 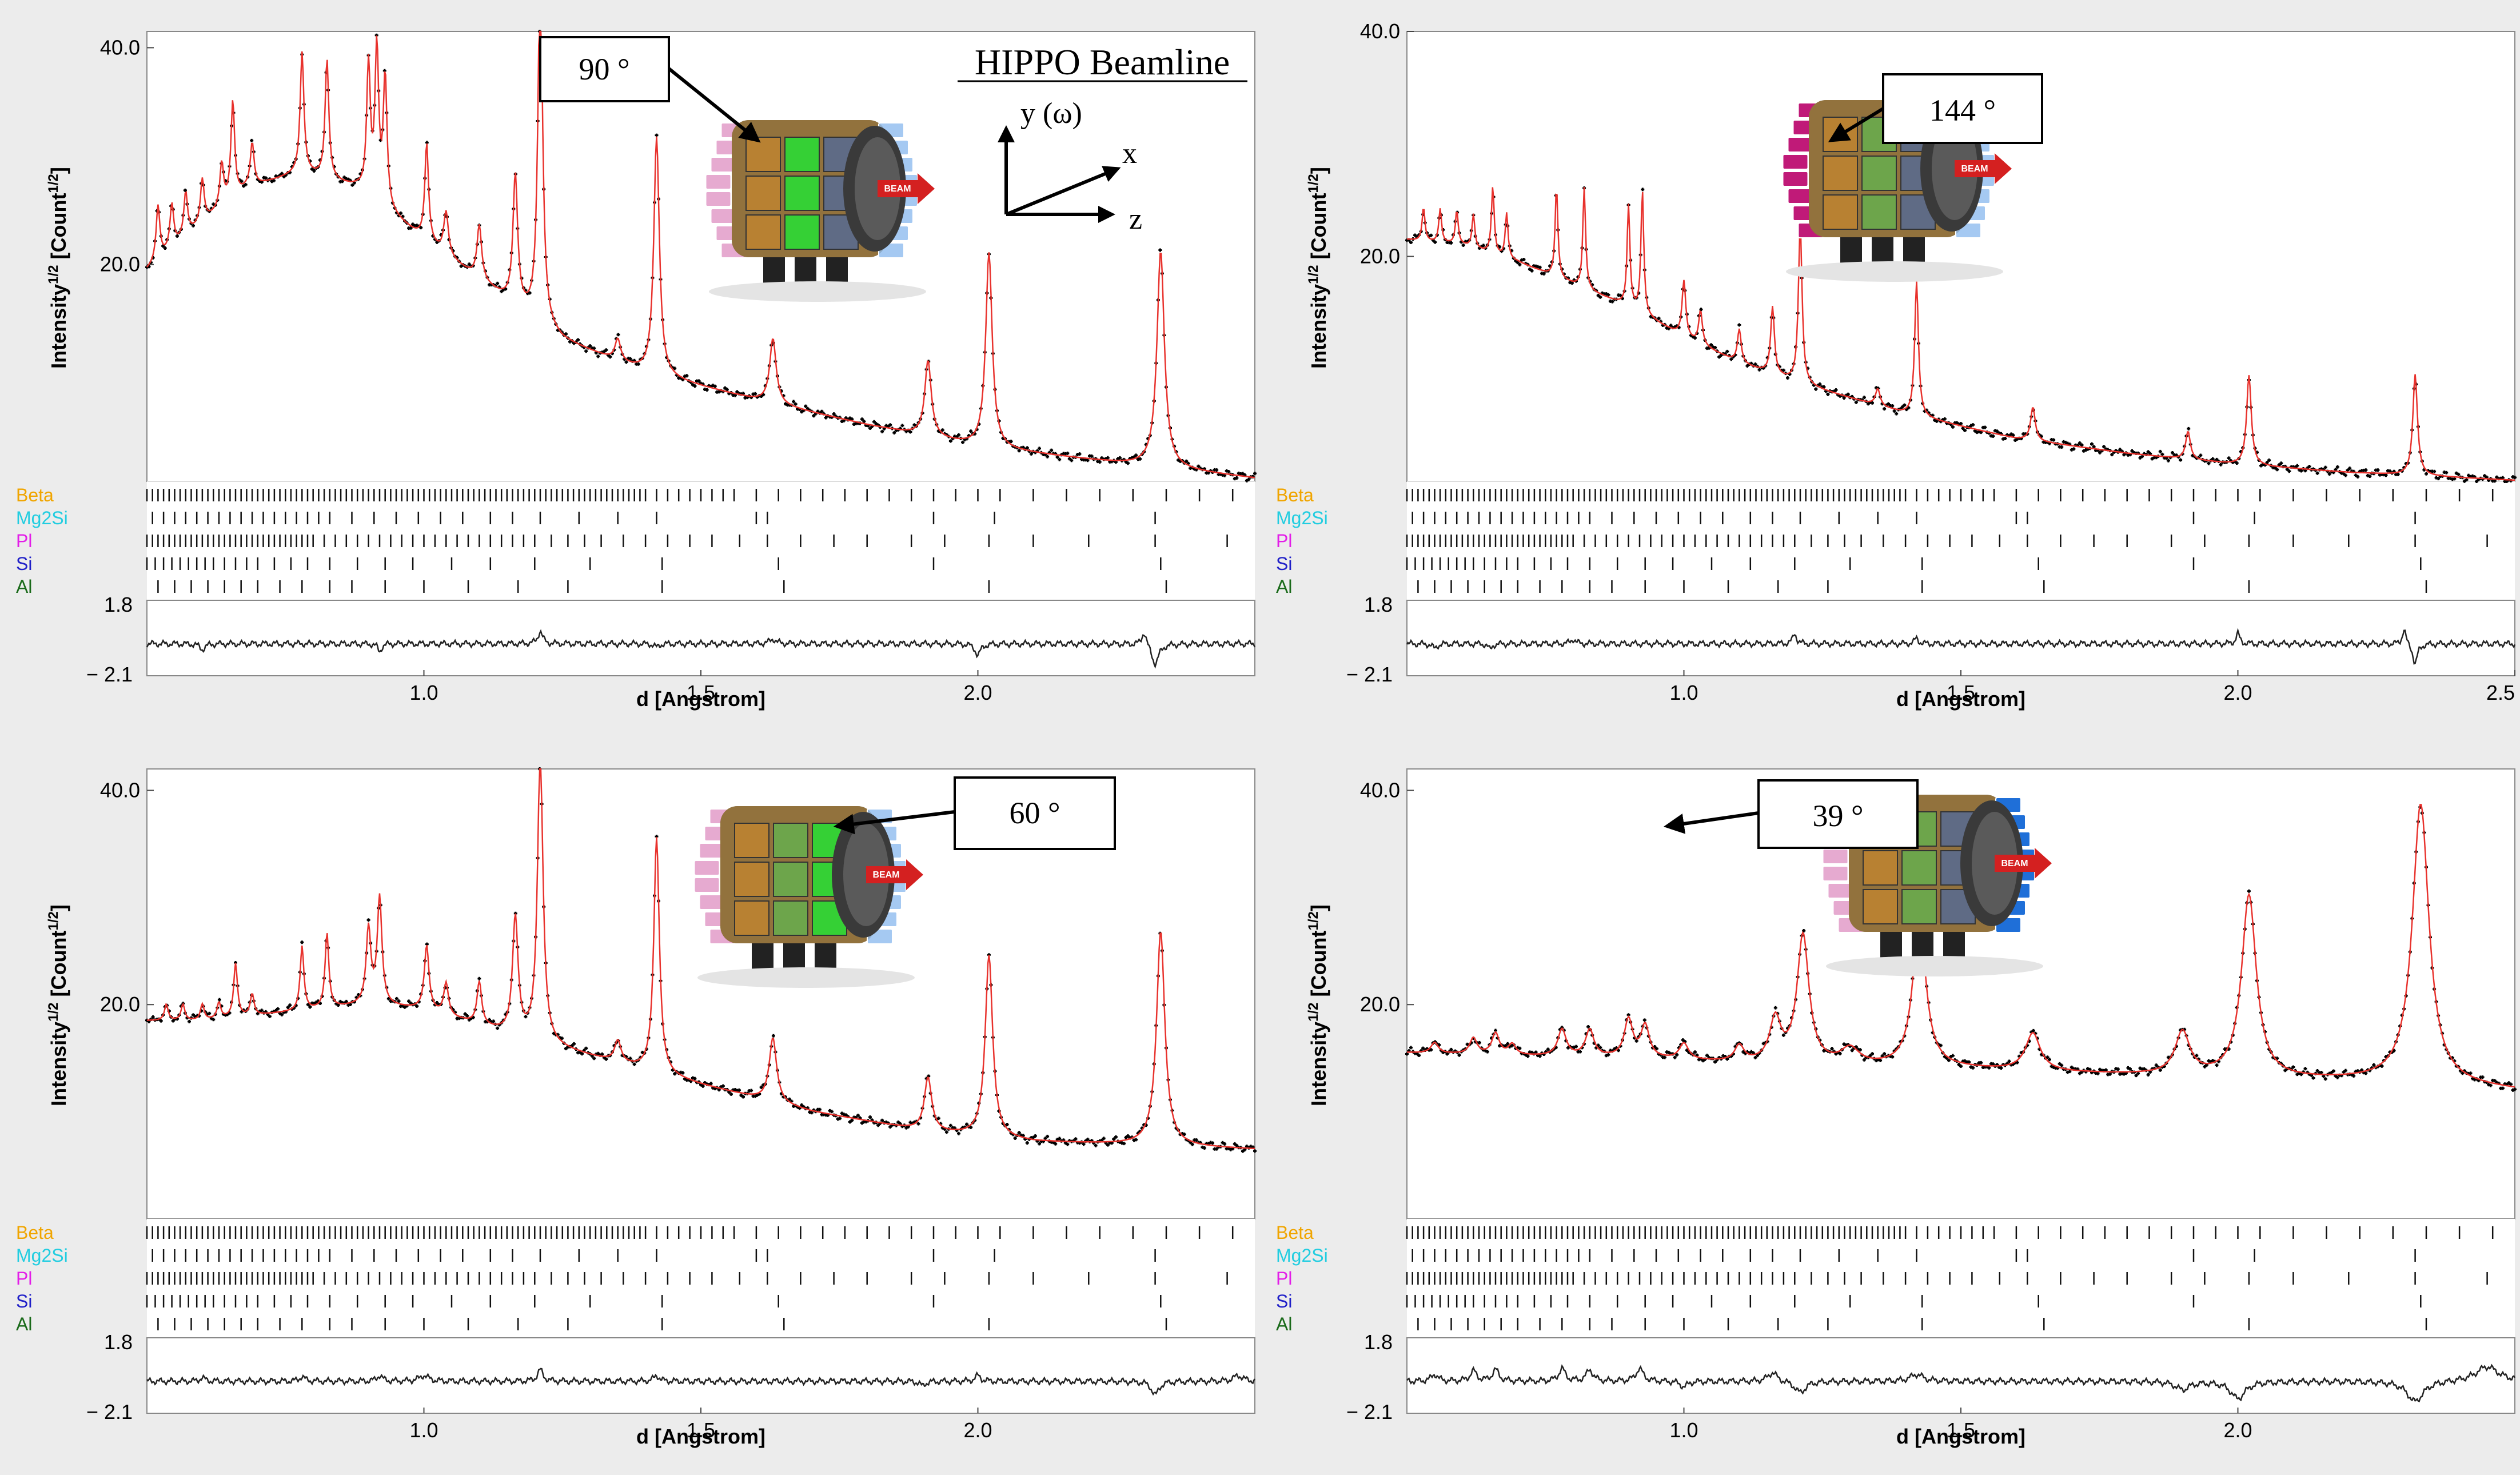 I want to click on axis-z-label: z, so click(x=1135, y=219).